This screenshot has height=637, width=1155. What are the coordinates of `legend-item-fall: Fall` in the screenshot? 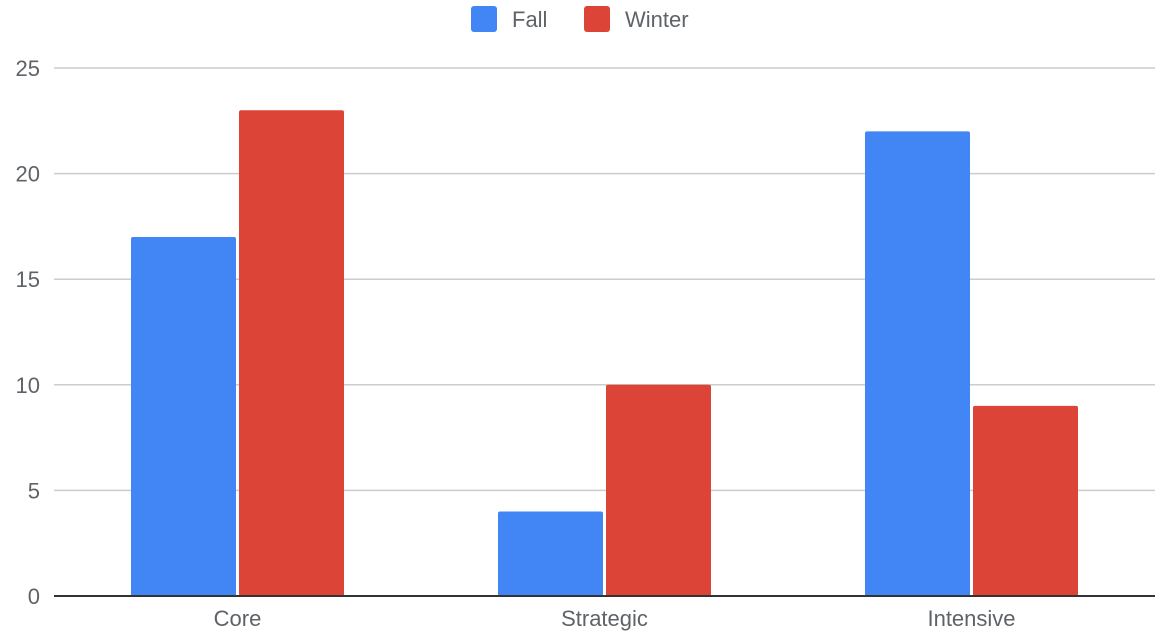 It's located at (509, 19).